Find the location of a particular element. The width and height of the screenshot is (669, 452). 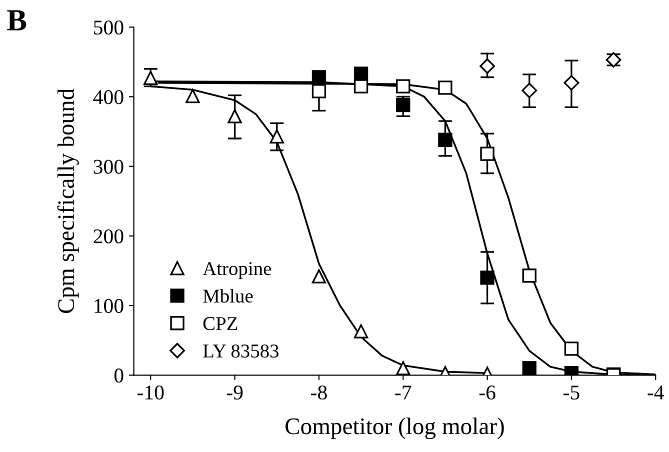

legend-label: Mblue is located at coordinates (228, 295).